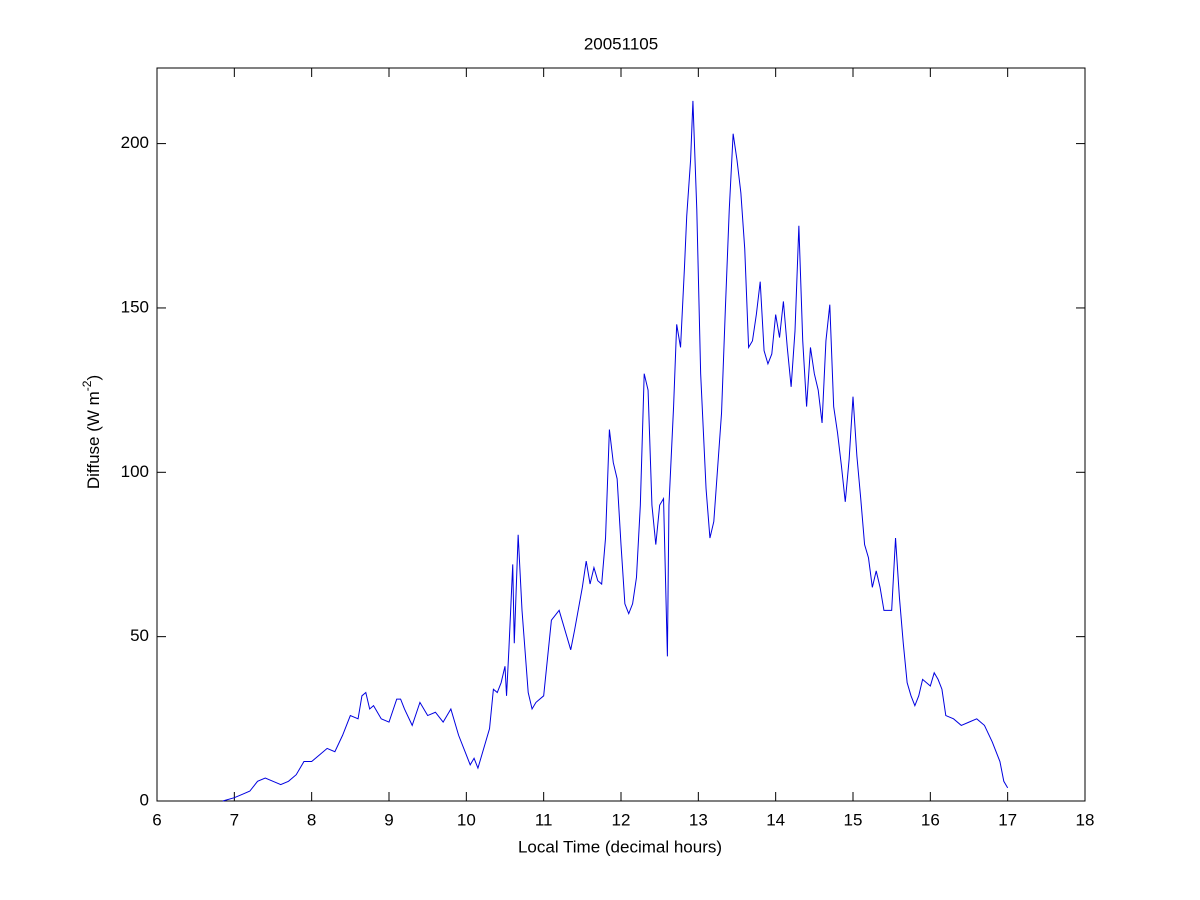 The height and width of the screenshot is (900, 1200). I want to click on x-tick-label: 14, so click(775, 819).